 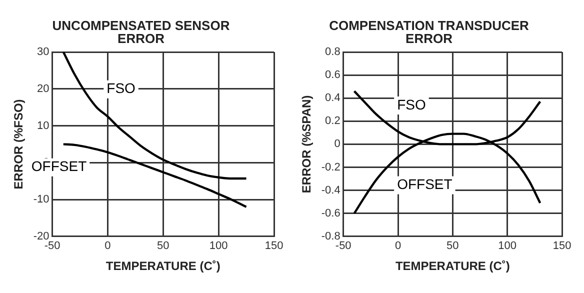 What do you see at coordinates (332, 121) in the screenshot?
I see `y-tick-label: 0.2` at bounding box center [332, 121].